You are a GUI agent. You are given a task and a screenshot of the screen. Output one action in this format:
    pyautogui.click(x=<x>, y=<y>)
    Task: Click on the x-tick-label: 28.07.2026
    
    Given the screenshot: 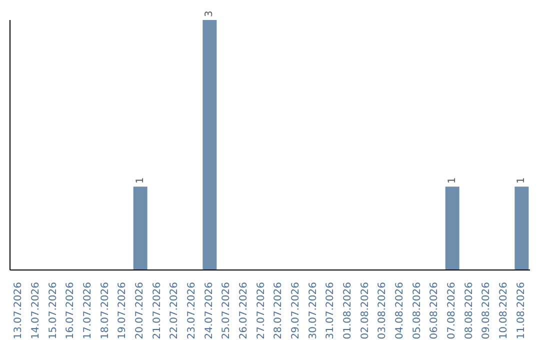 What is the action you would take?
    pyautogui.click(x=278, y=311)
    